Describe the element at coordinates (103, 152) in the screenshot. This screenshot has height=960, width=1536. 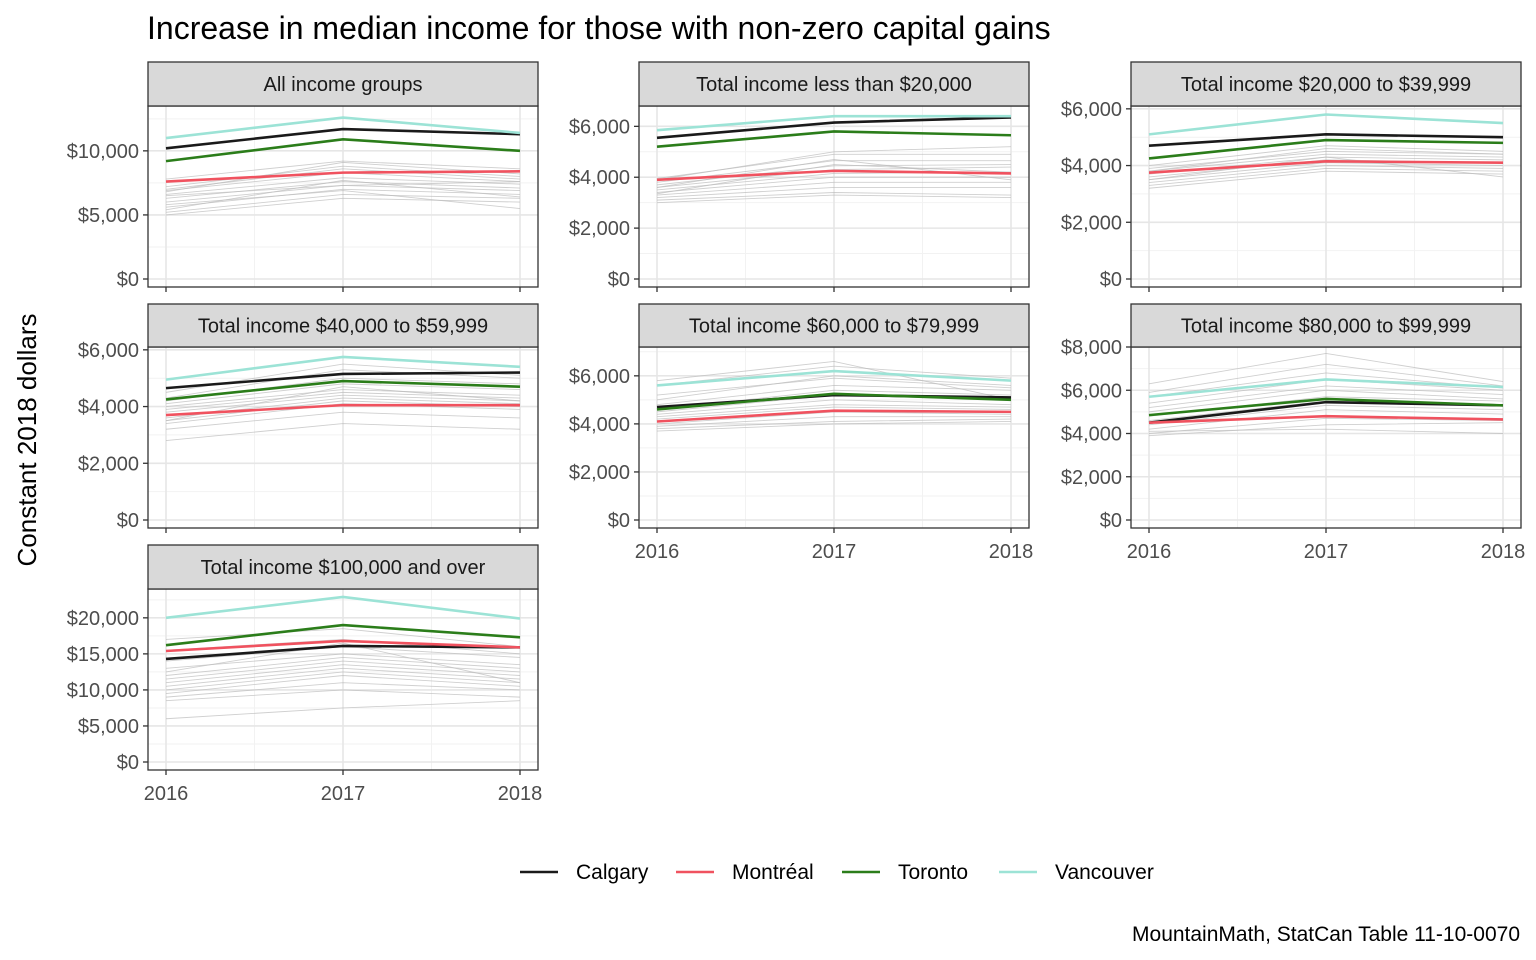
I see `y-tick-label: $10,000` at that location.